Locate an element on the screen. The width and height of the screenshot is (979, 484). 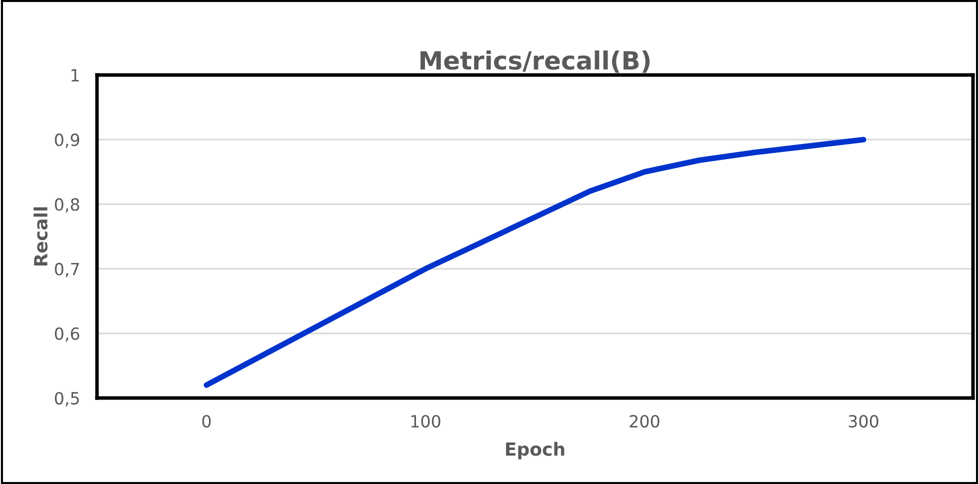
y-tick-label: 0,6 is located at coordinates (67, 334).